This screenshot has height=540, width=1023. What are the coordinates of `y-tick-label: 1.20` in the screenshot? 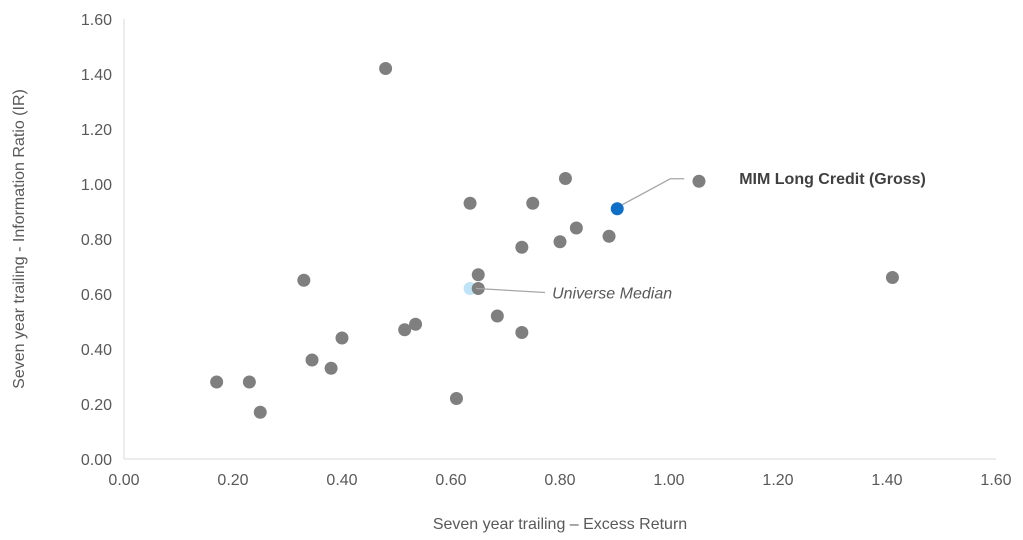 It's located at (96, 130).